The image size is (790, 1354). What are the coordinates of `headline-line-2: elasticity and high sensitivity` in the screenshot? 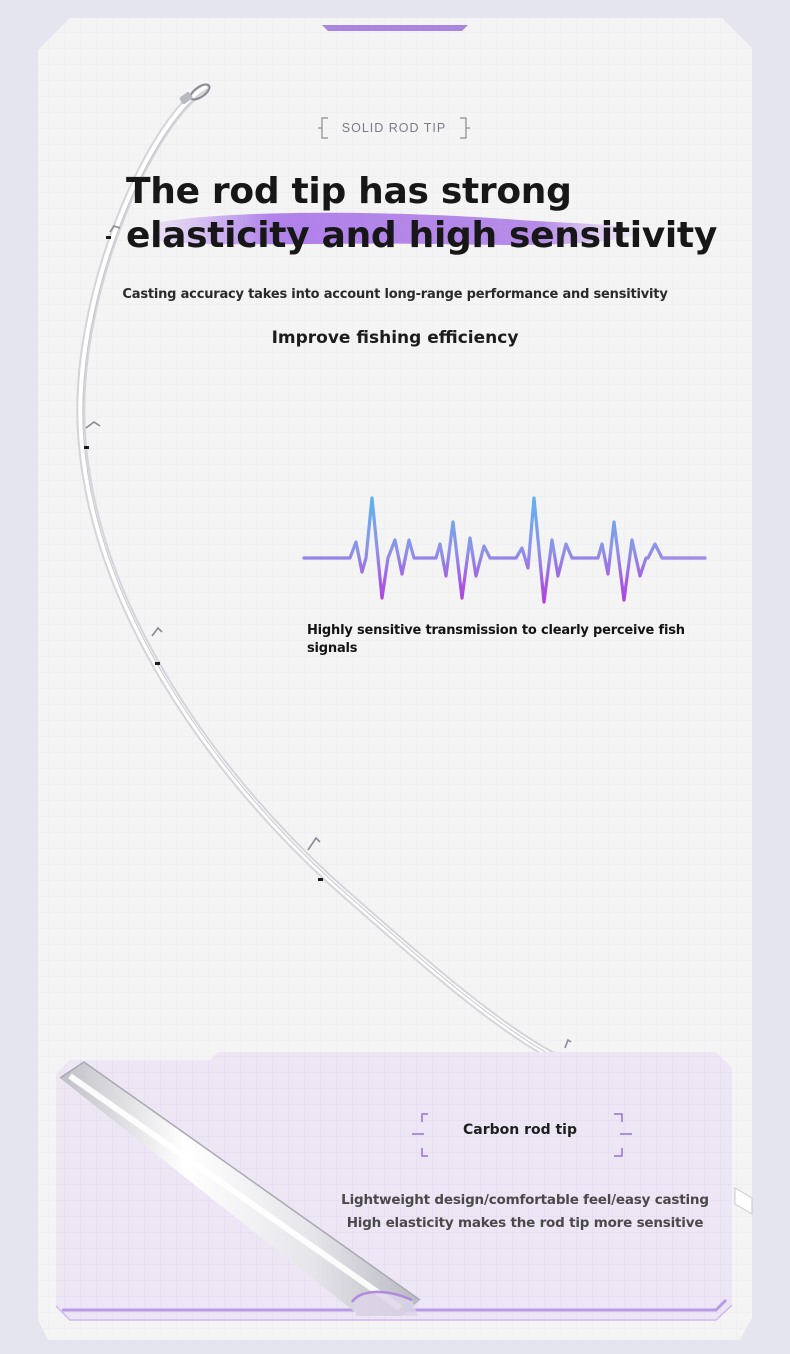 It's located at (422, 235).